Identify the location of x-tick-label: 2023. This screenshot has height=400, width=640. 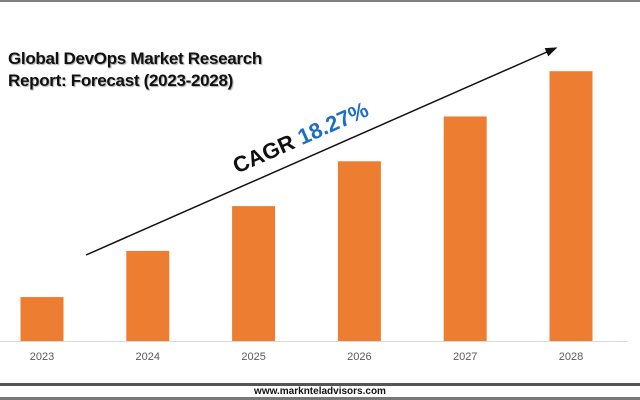
(42, 357).